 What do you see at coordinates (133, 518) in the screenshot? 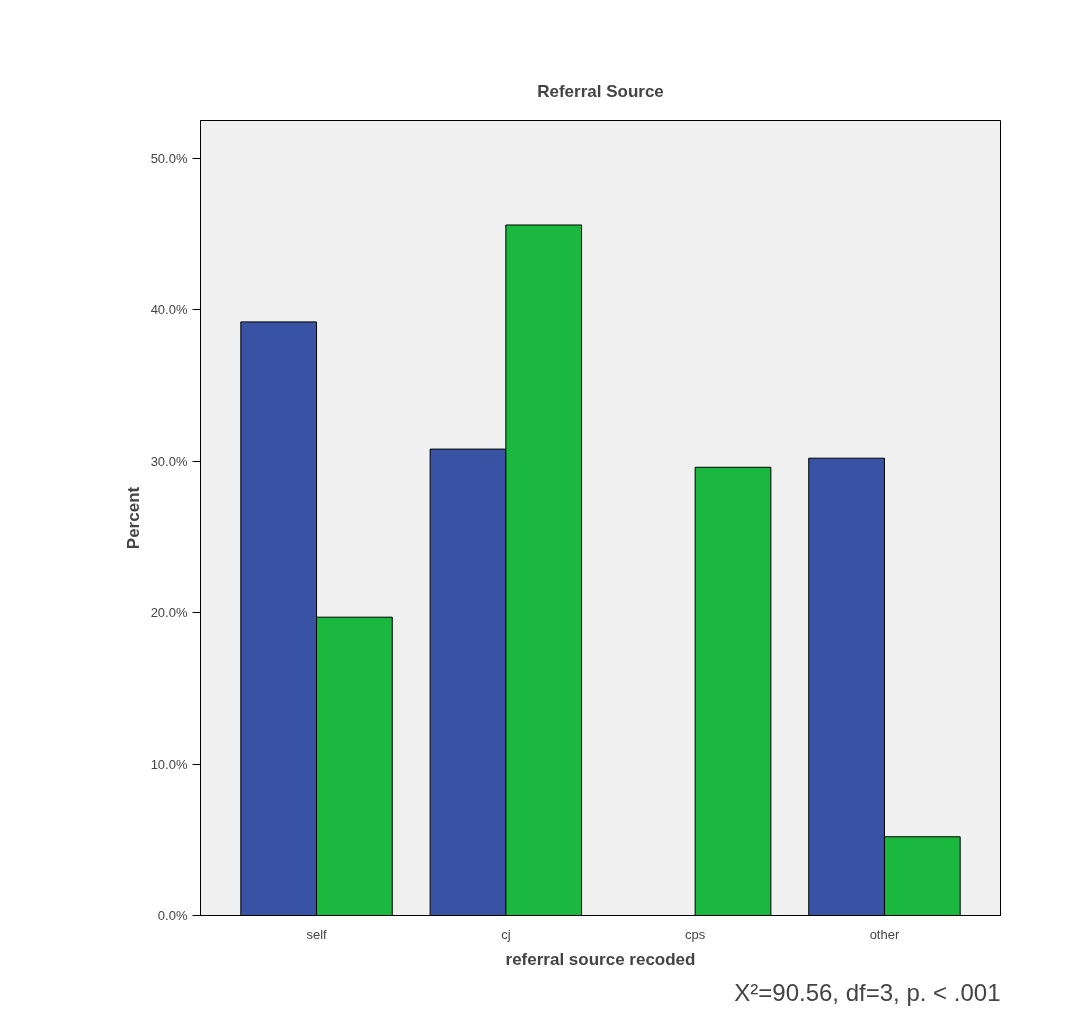
I see `y-axis-title: Percent` at bounding box center [133, 518].